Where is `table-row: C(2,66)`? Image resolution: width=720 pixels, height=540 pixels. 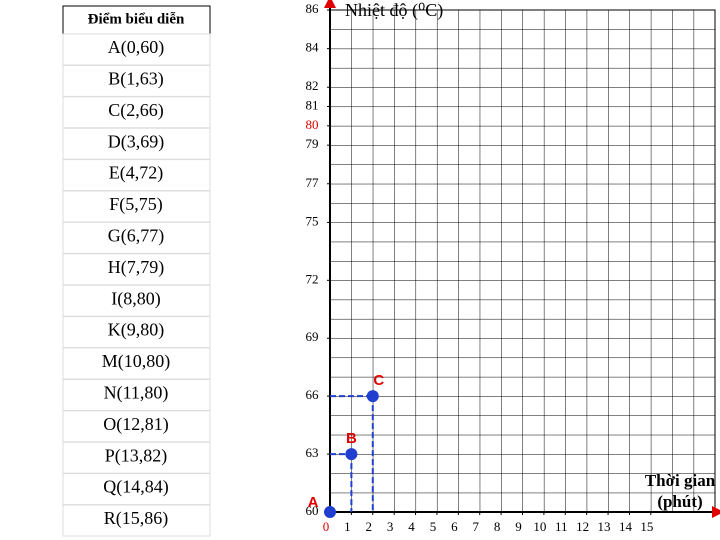 table-row: C(2,66) is located at coordinates (136, 110).